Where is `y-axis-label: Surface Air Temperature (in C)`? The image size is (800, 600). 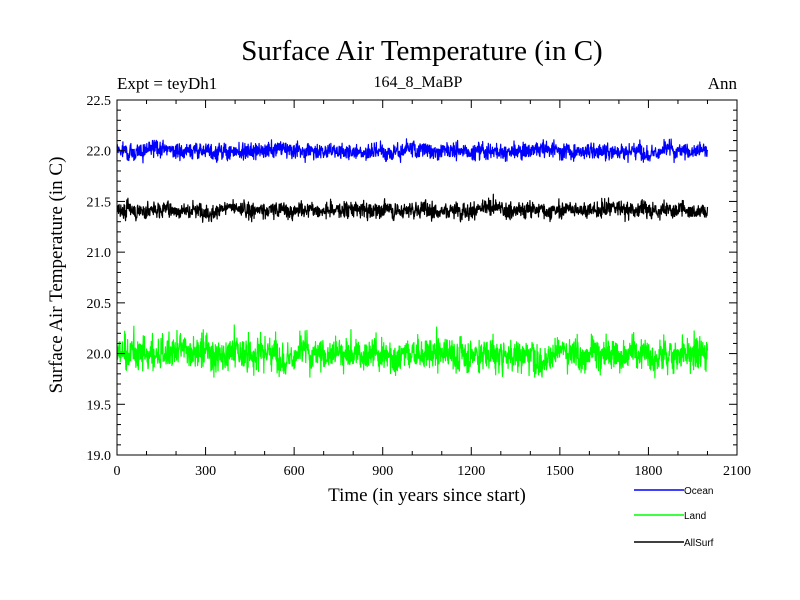
y-axis-label: Surface Air Temperature (in C) is located at coordinates (56, 275).